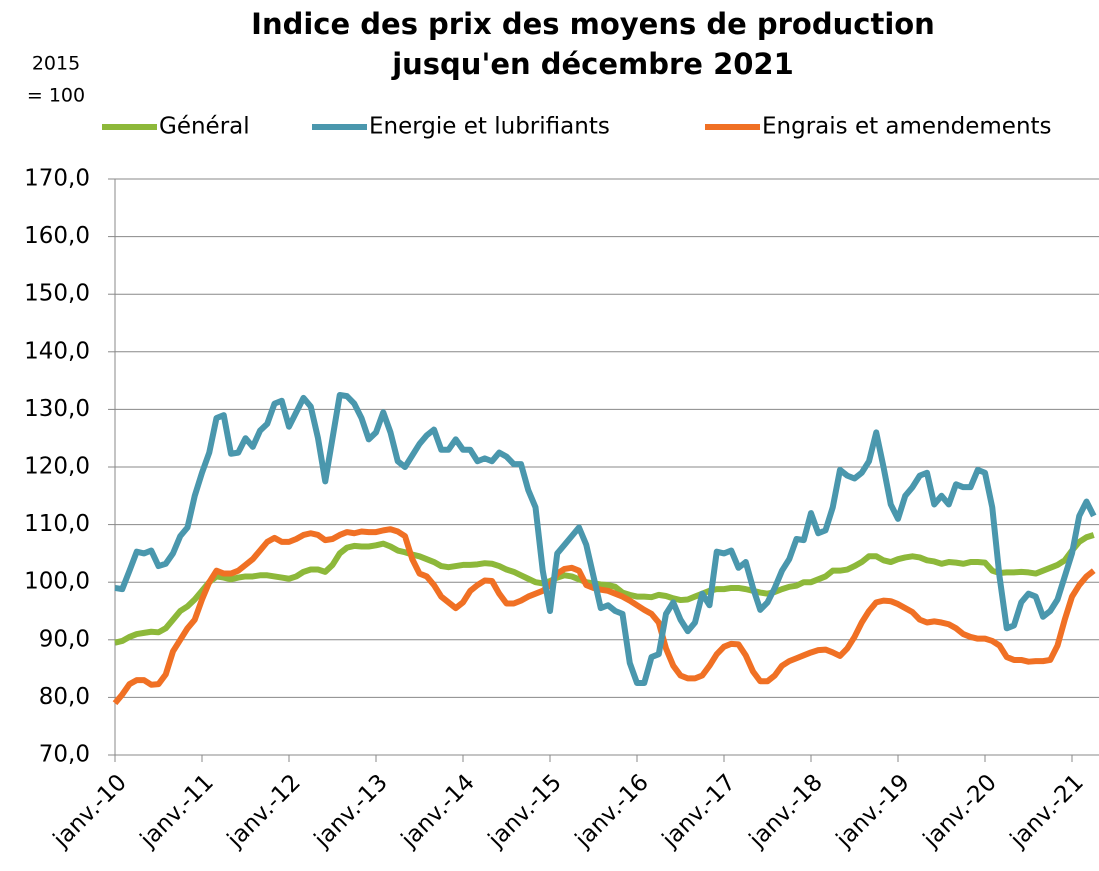 This screenshot has height=871, width=1099. What do you see at coordinates (786, 811) in the screenshot?
I see `x-tick-label: janv.-18` at bounding box center [786, 811].